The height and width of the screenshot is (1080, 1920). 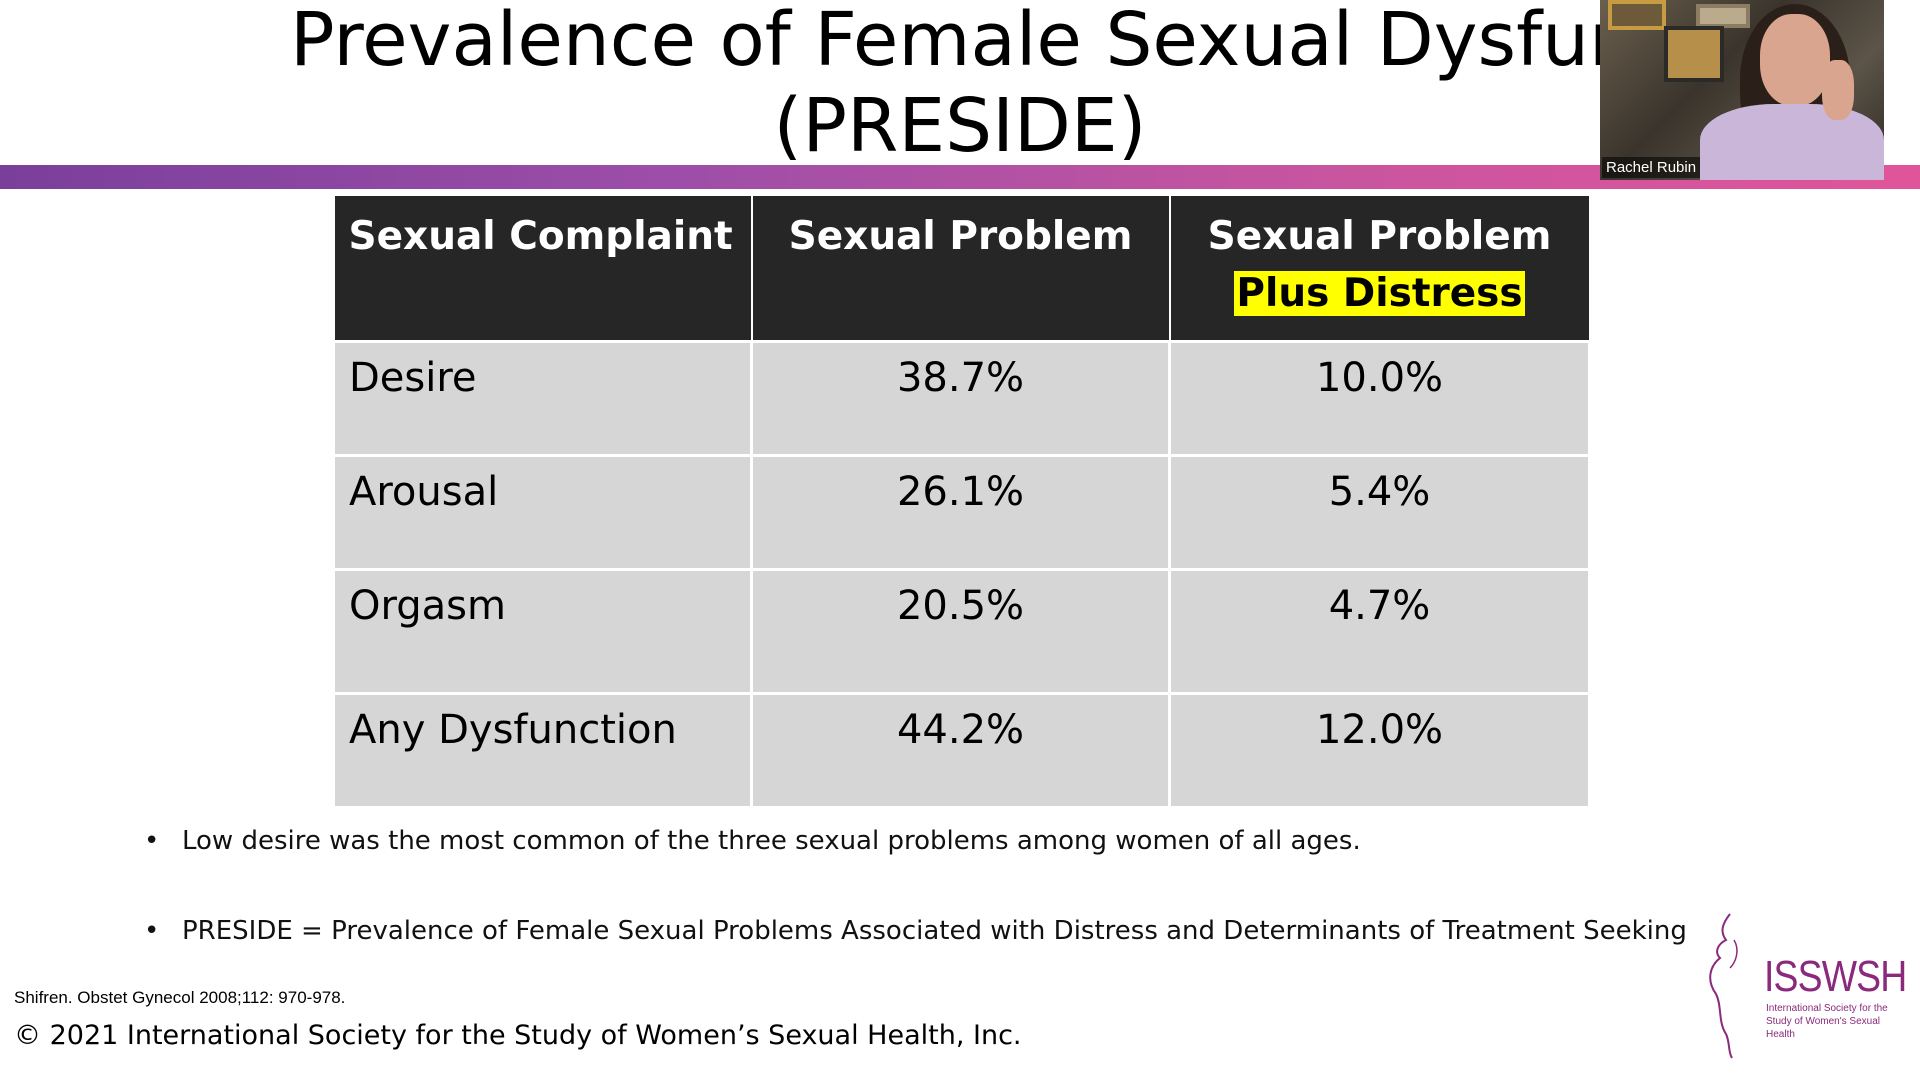 I want to click on header-sexual-problem: Sexual Problem, so click(x=960, y=268).